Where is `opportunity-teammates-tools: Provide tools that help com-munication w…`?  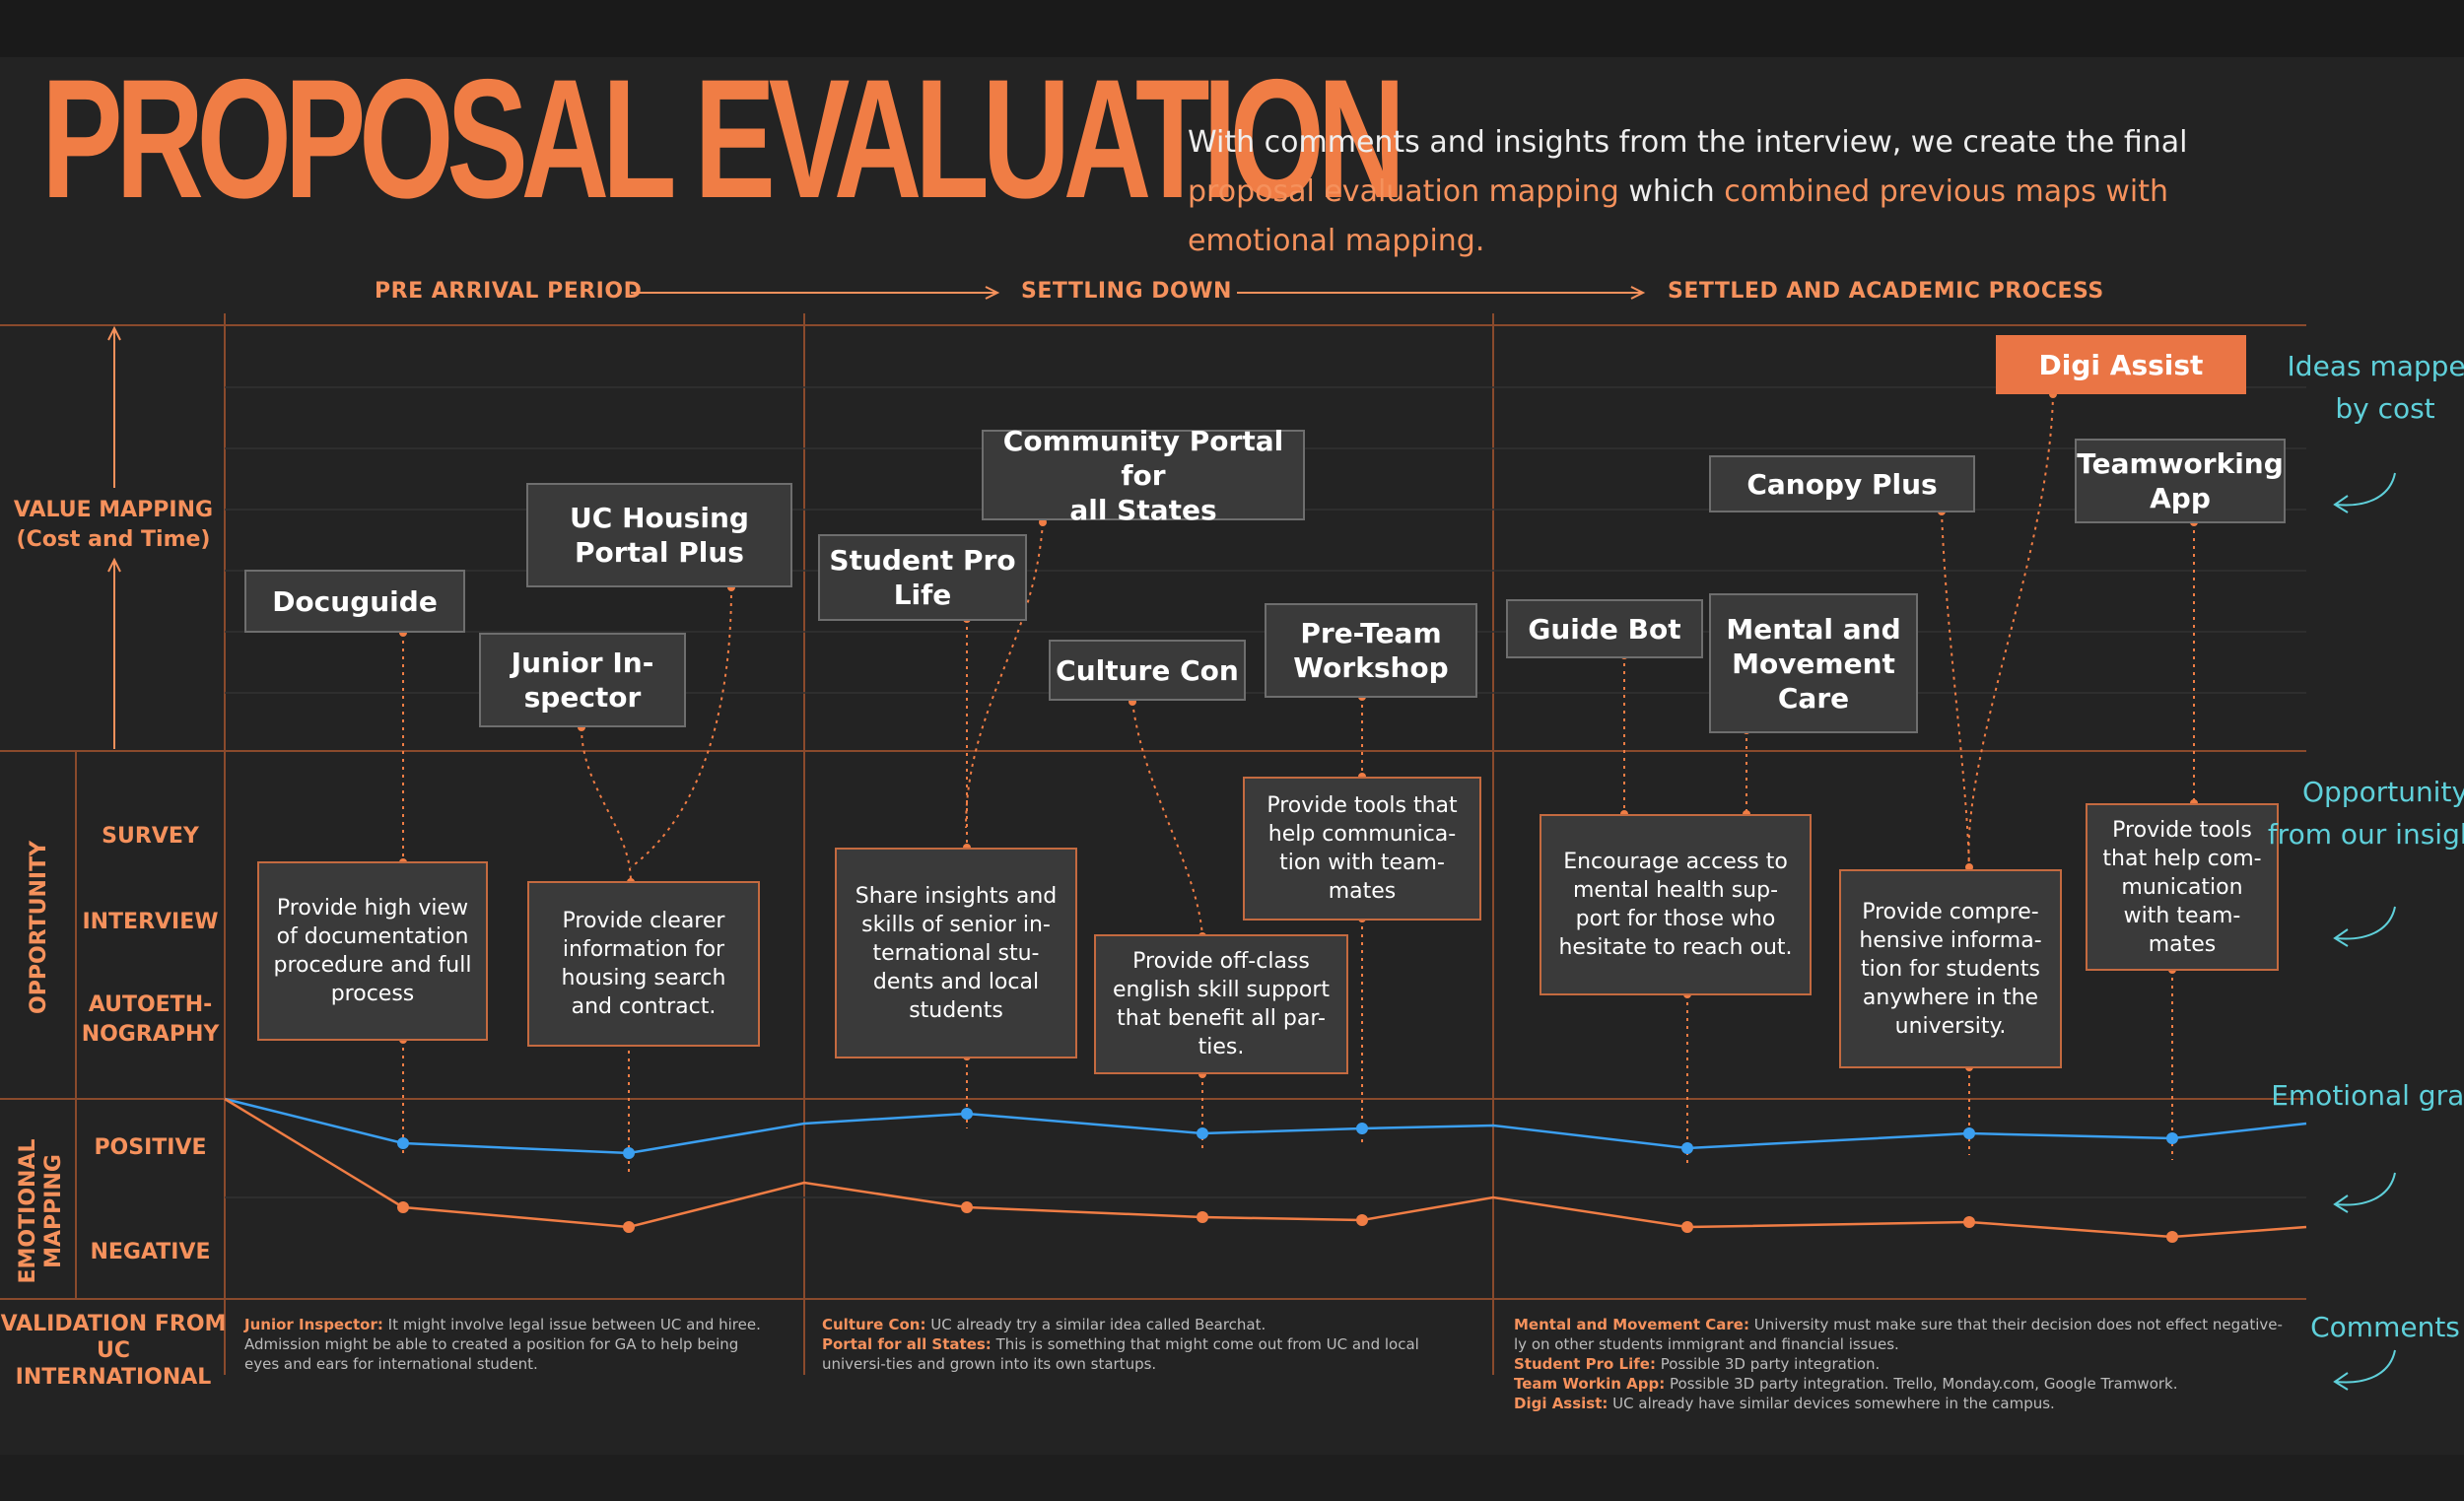 opportunity-teammates-tools: Provide tools that help com-munication w… is located at coordinates (2182, 887).